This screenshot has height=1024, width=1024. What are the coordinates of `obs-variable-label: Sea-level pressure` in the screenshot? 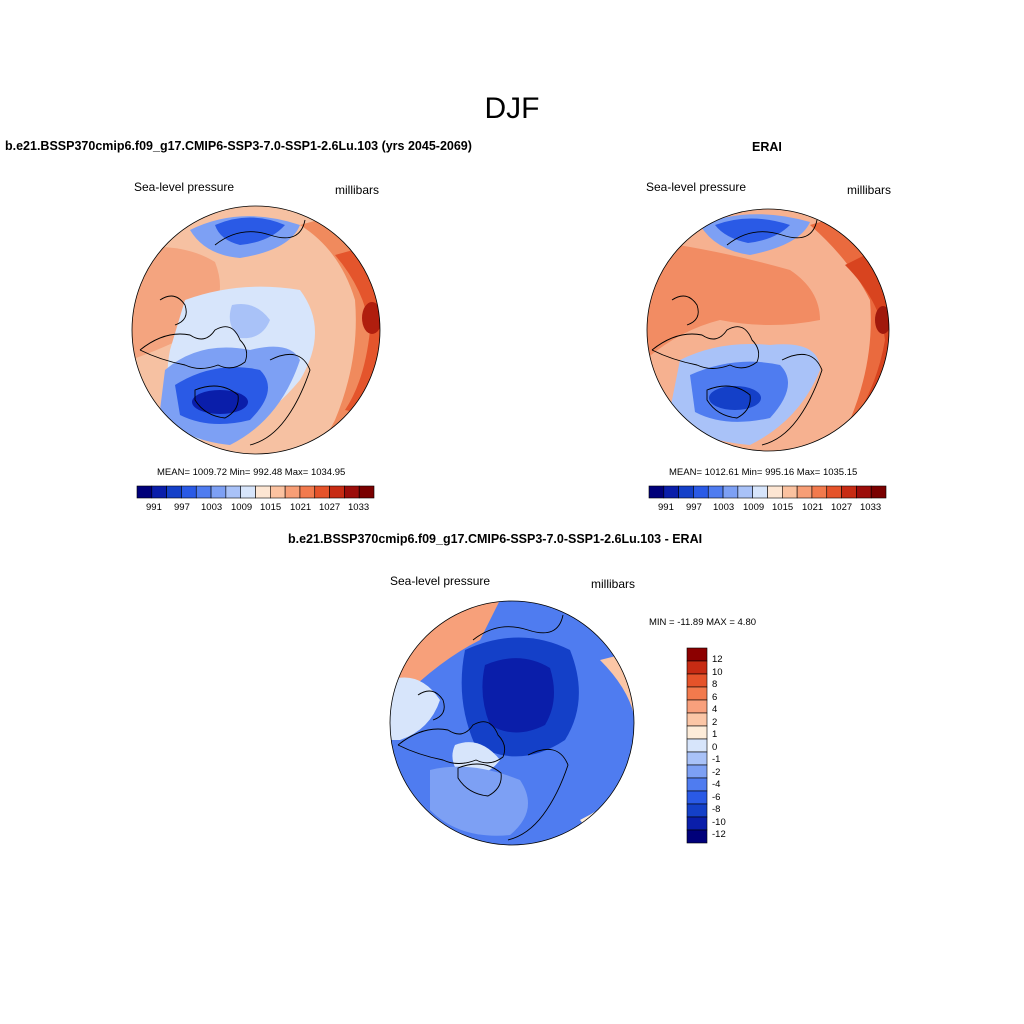 It's located at (696, 187).